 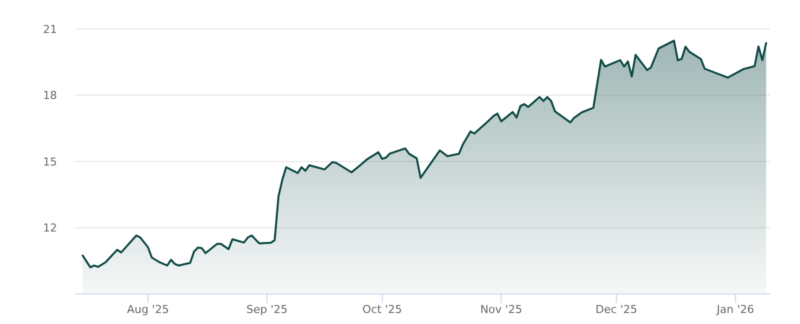 I want to click on x-tick-label: Sep '25, so click(x=267, y=309).